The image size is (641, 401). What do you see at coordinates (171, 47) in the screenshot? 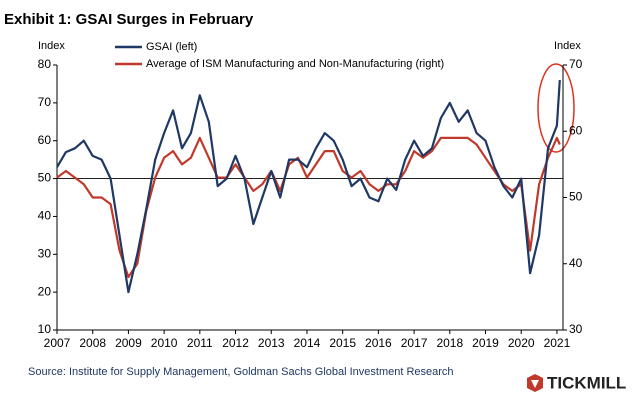
I see `legend-label: GSAI (left)` at bounding box center [171, 47].